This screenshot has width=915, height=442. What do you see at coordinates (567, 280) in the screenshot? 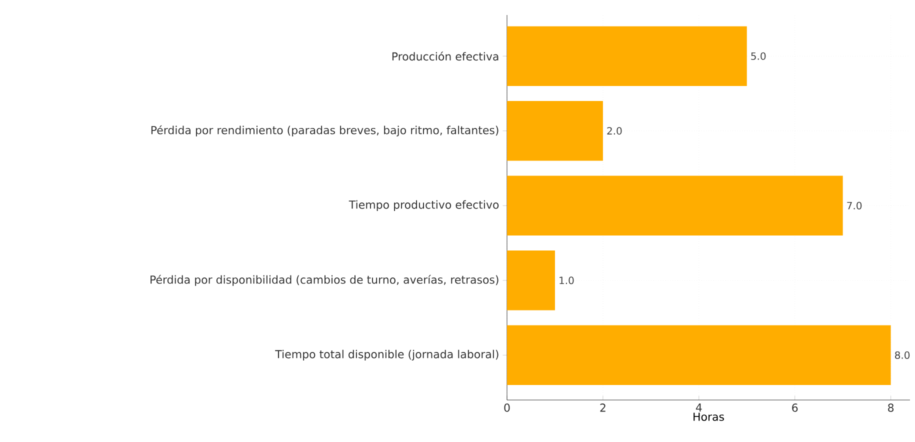
I see `data-label: 1.0` at bounding box center [567, 280].